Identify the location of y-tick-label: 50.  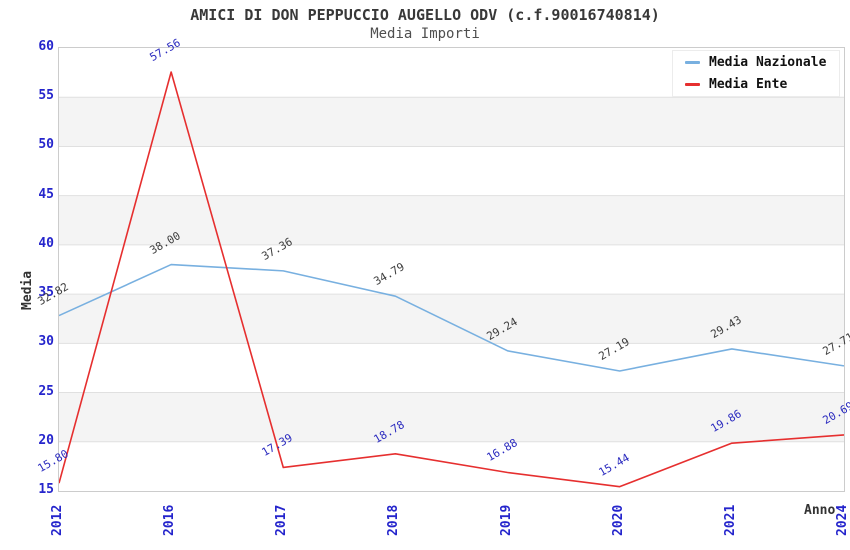
(46, 145).